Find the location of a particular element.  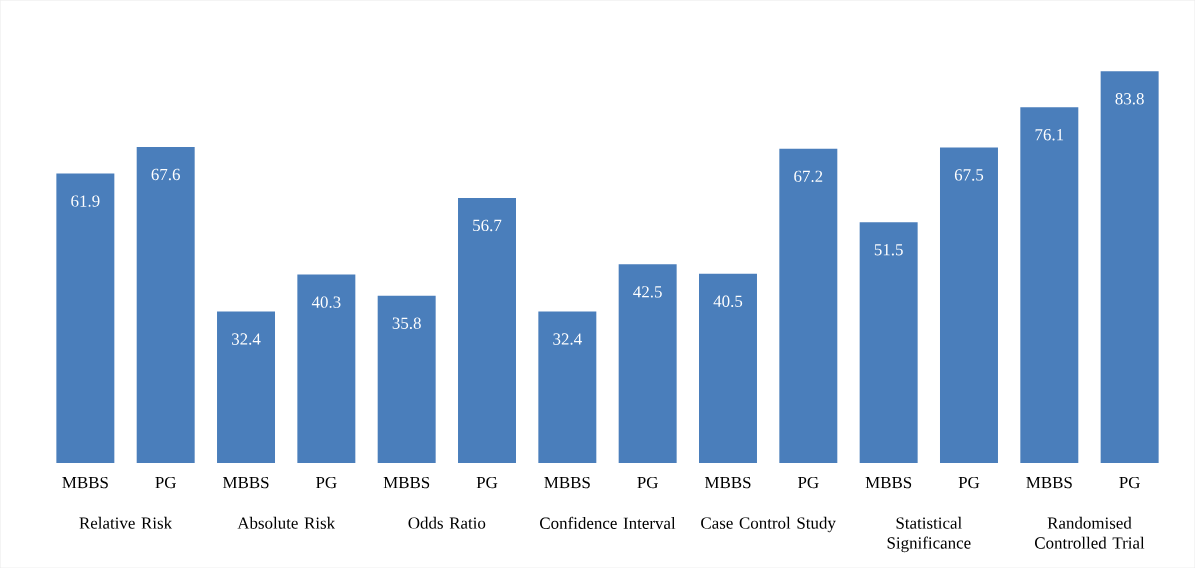

text: Odds Ratio is located at coordinates (447, 522).